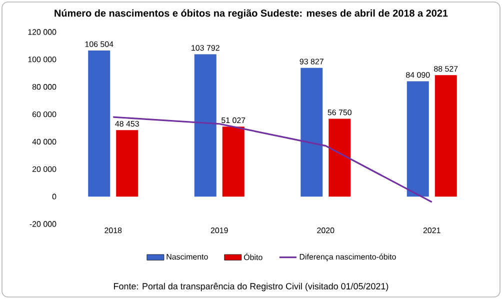 This screenshot has width=502, height=299. Describe the element at coordinates (251, 14) in the screenshot. I see `chart-title: Número de nascimentos e óbitos na região Sudeste: meses de abril de 2018 a 2021` at that location.